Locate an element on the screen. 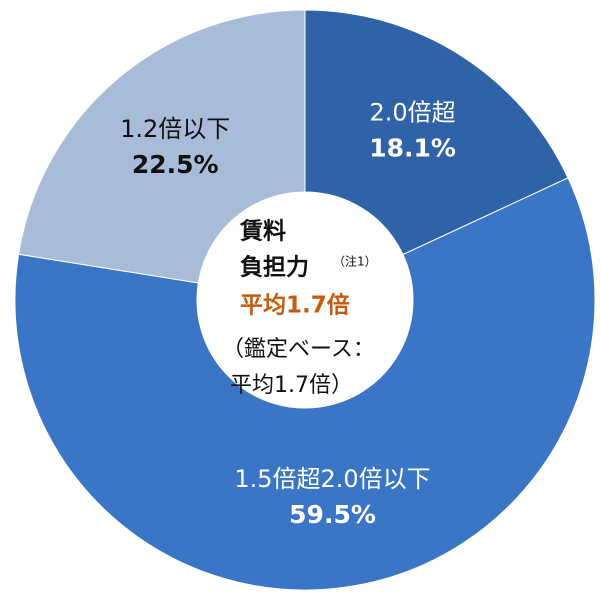 The image size is (601, 597). center-average: 平均1.7倍 is located at coordinates (295, 305).